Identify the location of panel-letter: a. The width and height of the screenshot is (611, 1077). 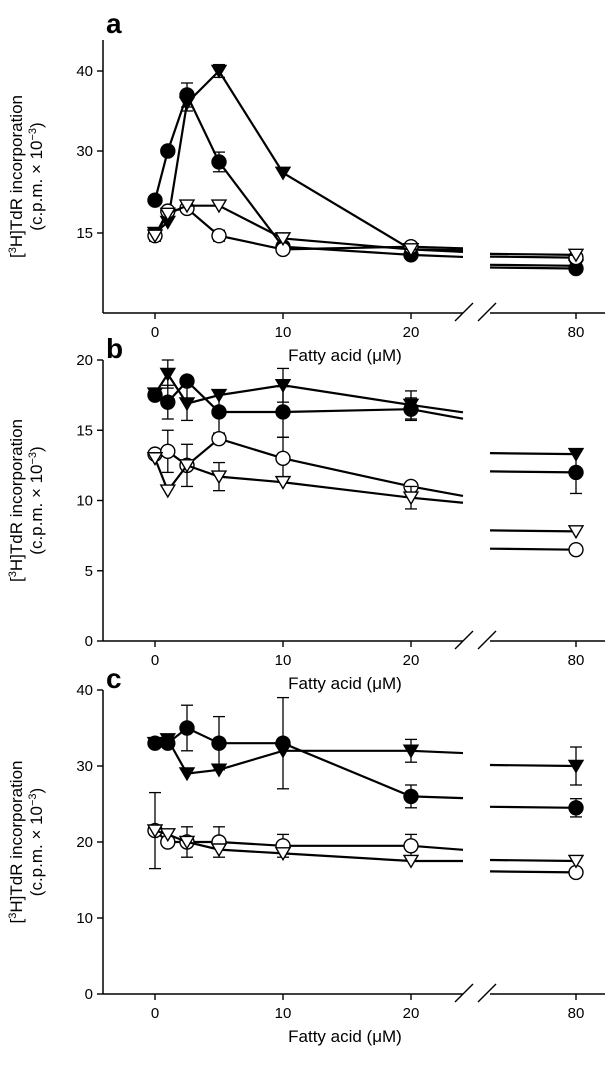
(114, 23).